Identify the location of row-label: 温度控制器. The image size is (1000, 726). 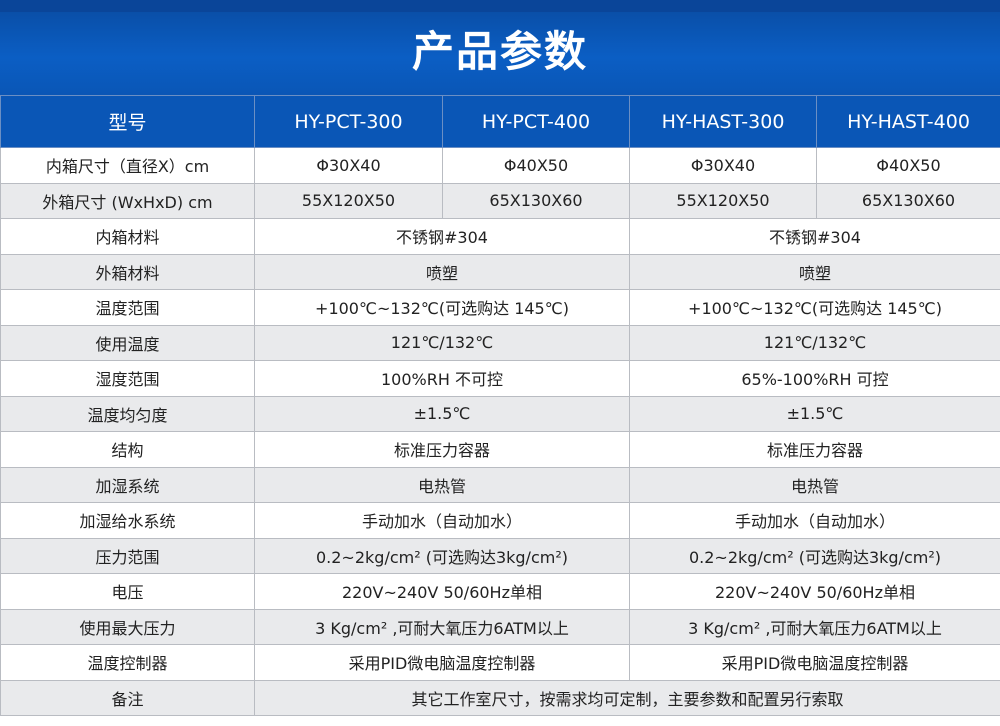
(127, 662).